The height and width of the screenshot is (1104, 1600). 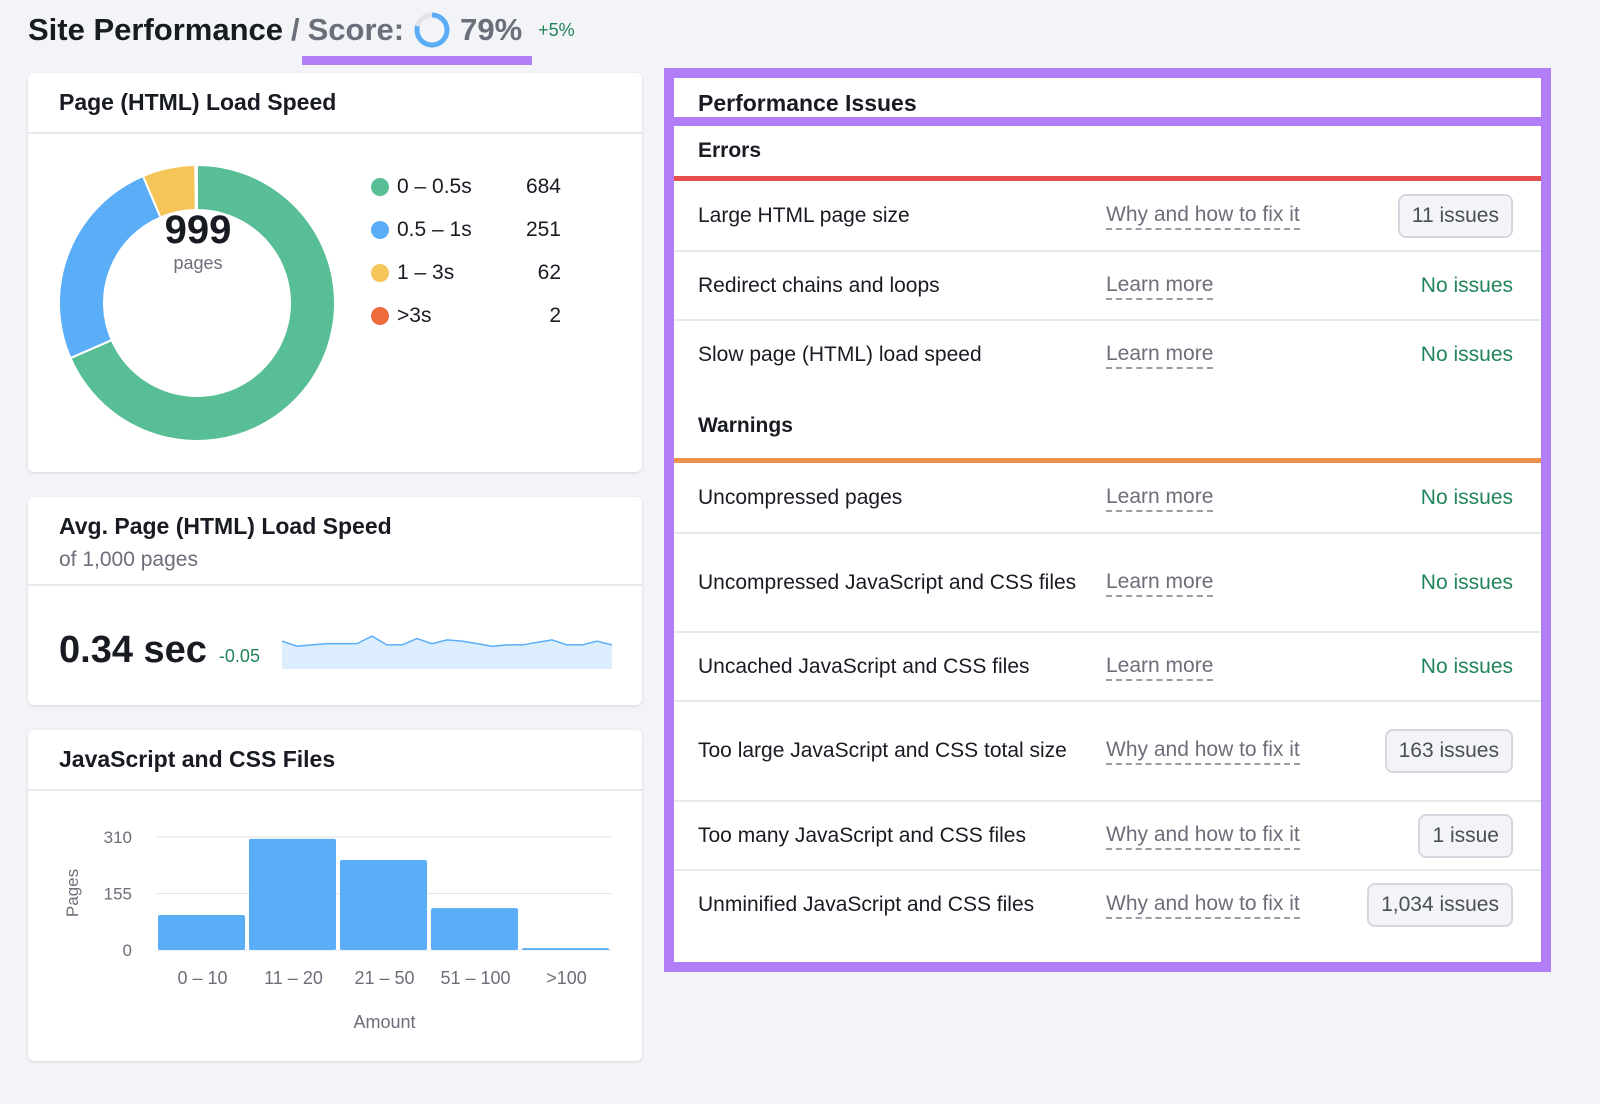 I want to click on x-tick-label: 11 – 20, so click(x=293, y=978).